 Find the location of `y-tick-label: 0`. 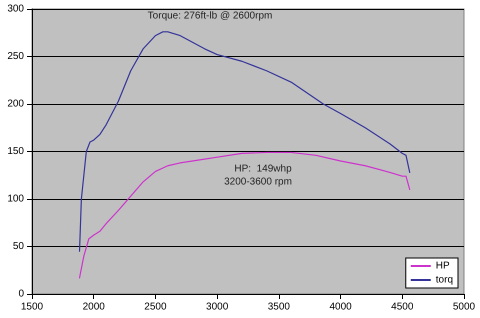

y-tick-label: 0 is located at coordinates (21, 294).